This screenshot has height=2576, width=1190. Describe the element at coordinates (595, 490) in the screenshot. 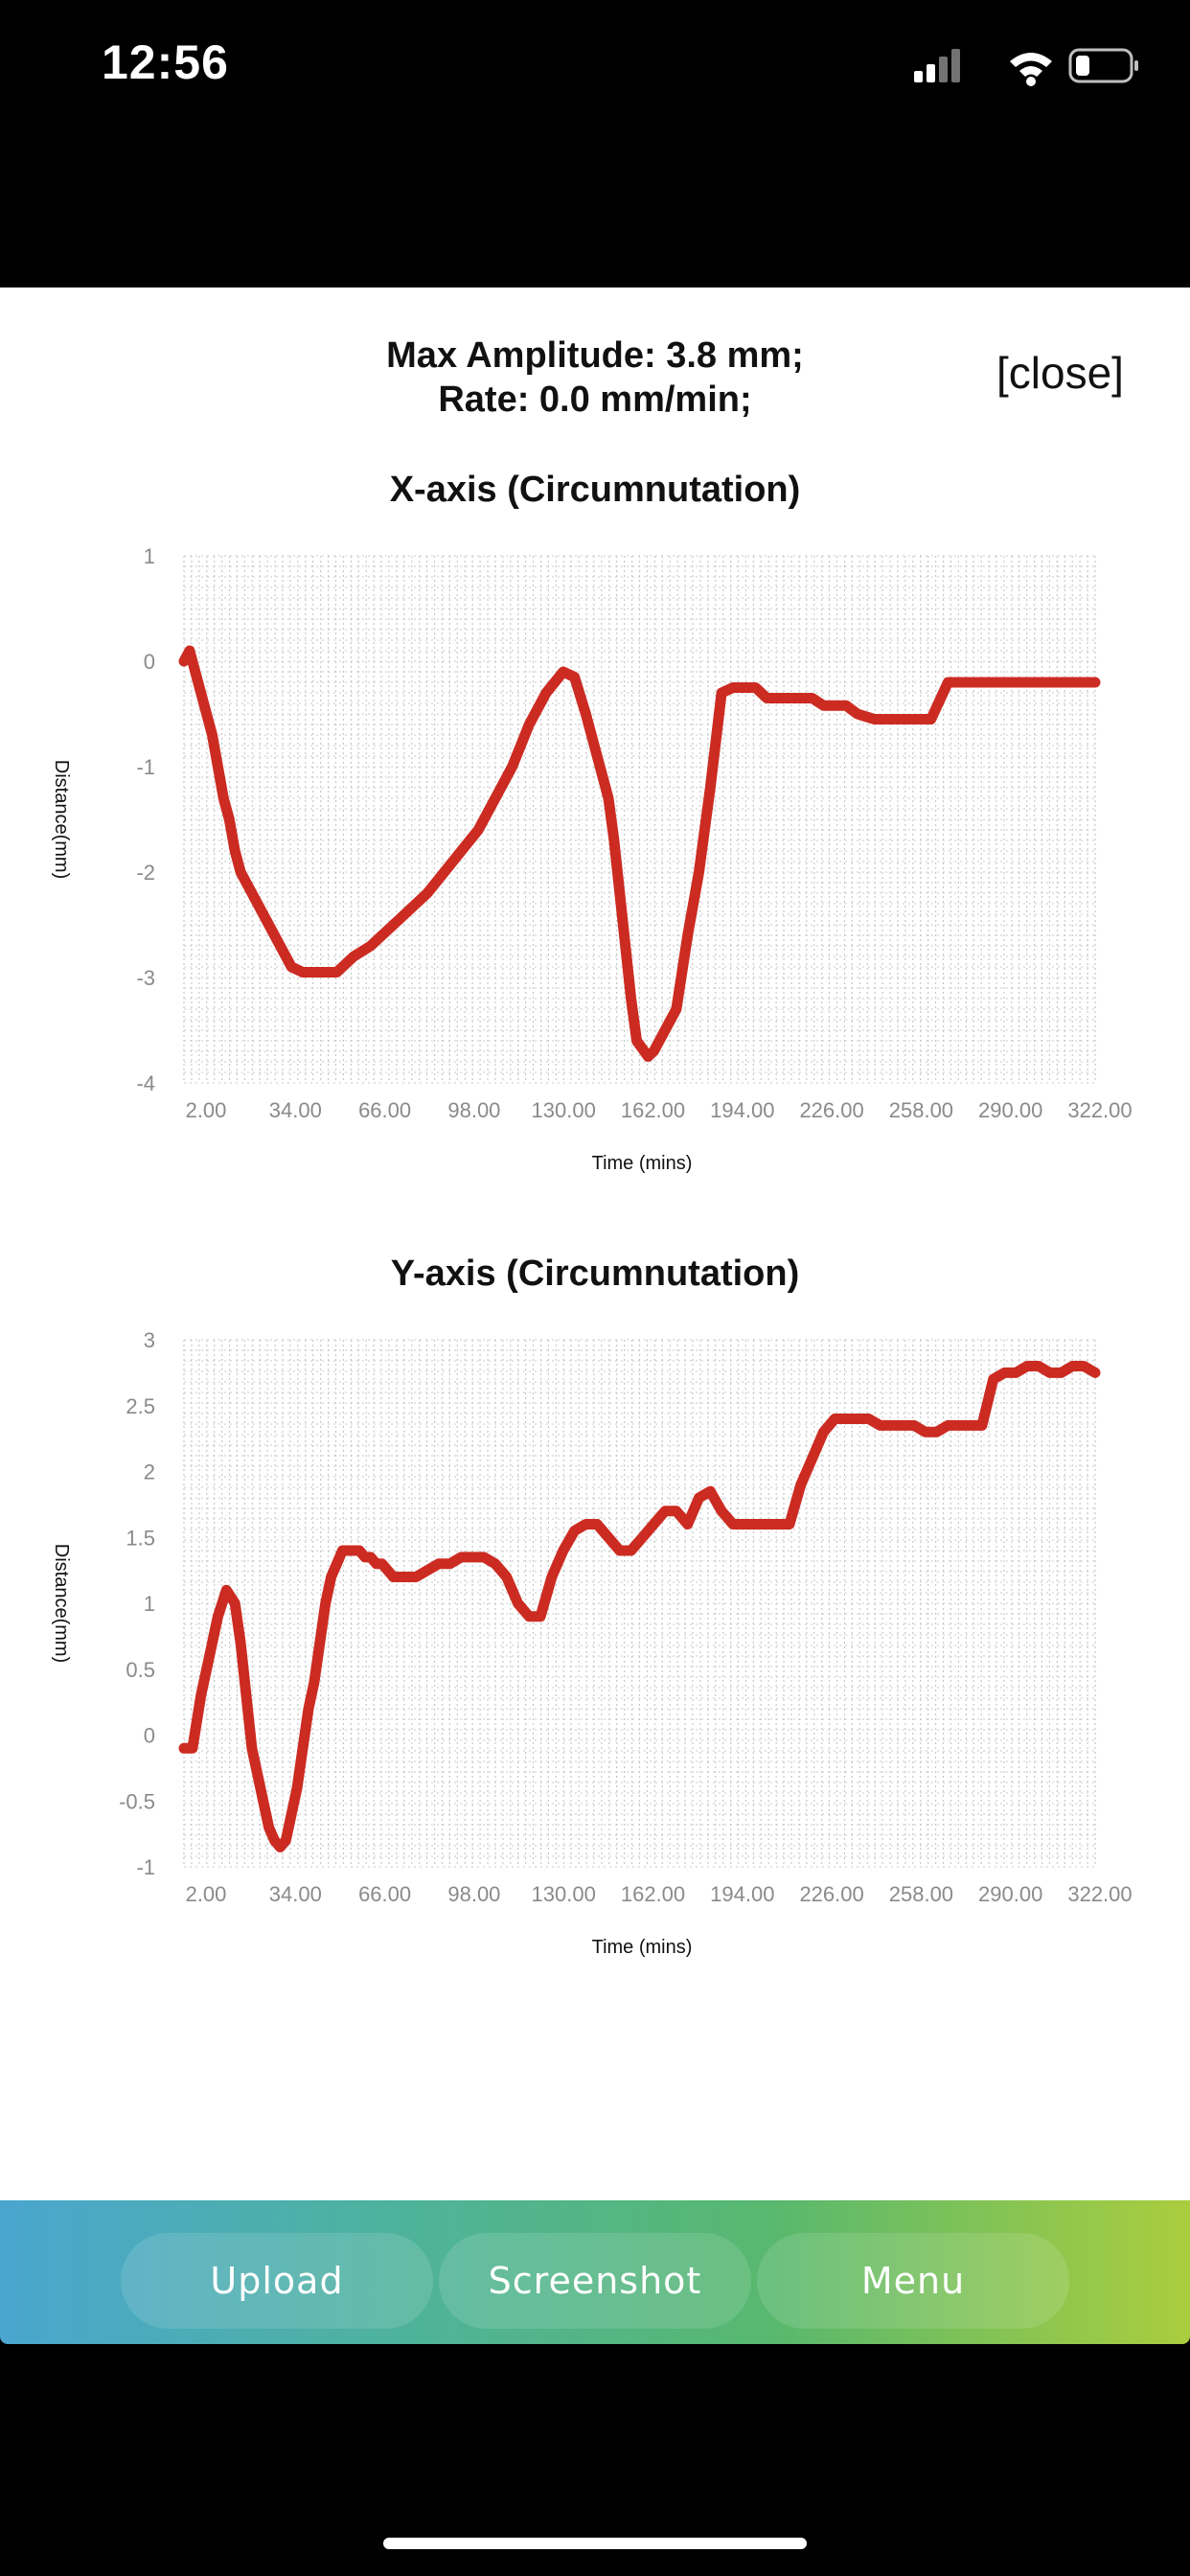

I see `x-axis-chart-title: X-axis (Circumnutation)` at that location.